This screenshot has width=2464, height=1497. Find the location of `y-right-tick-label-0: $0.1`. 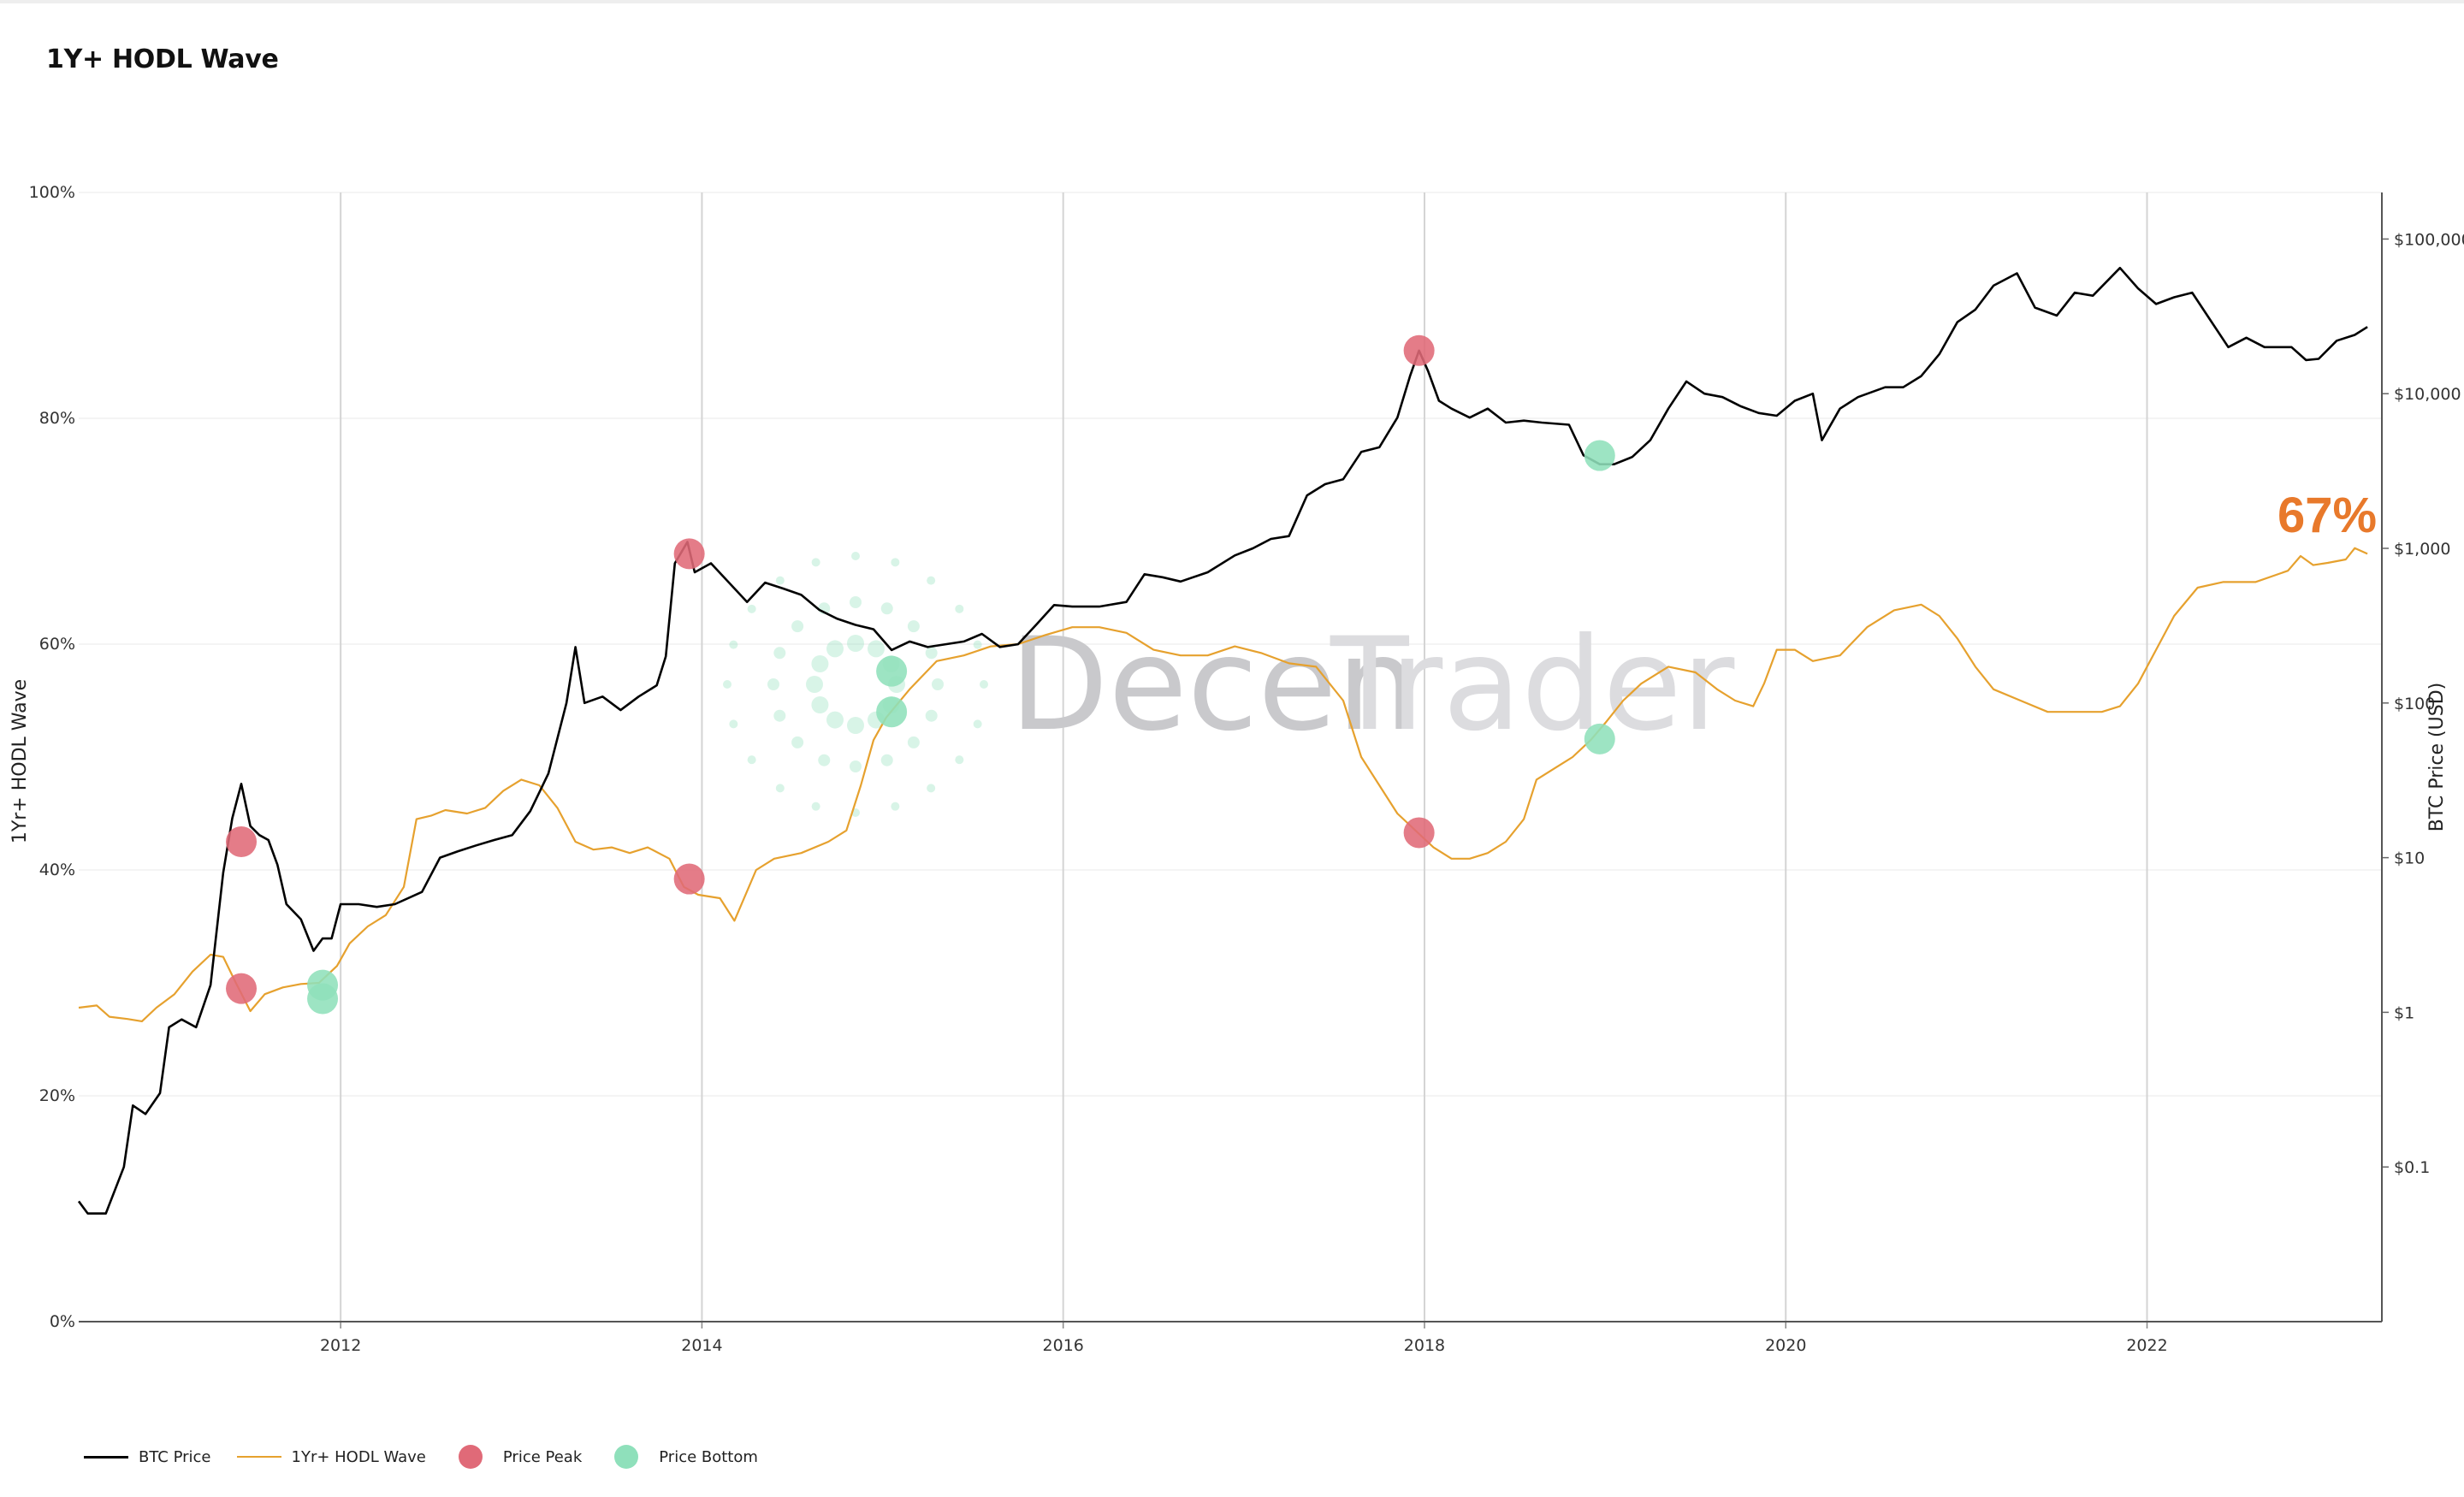

y-right-tick-label-0: $0.1 is located at coordinates (2412, 1167).